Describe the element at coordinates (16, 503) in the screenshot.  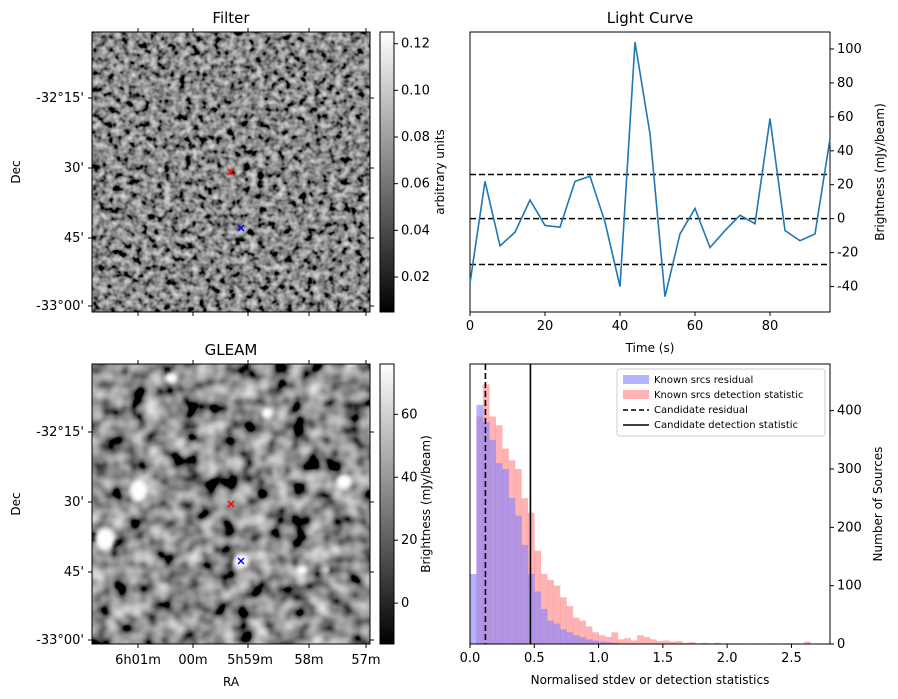
I see `gleam-ylabel: Dec` at that location.